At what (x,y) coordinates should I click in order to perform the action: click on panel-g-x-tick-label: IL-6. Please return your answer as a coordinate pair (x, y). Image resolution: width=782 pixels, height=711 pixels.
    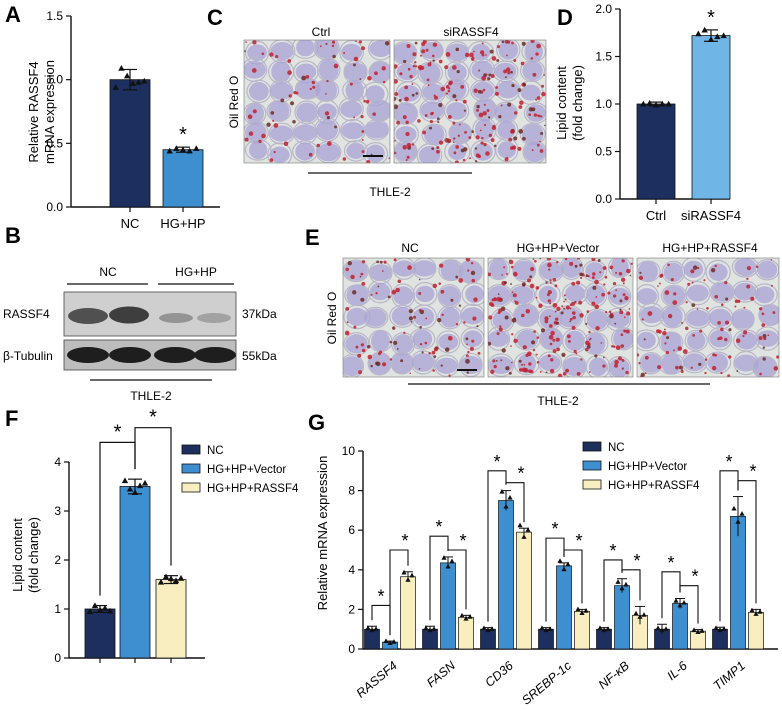
    Looking at the image, I should click on (677, 671).